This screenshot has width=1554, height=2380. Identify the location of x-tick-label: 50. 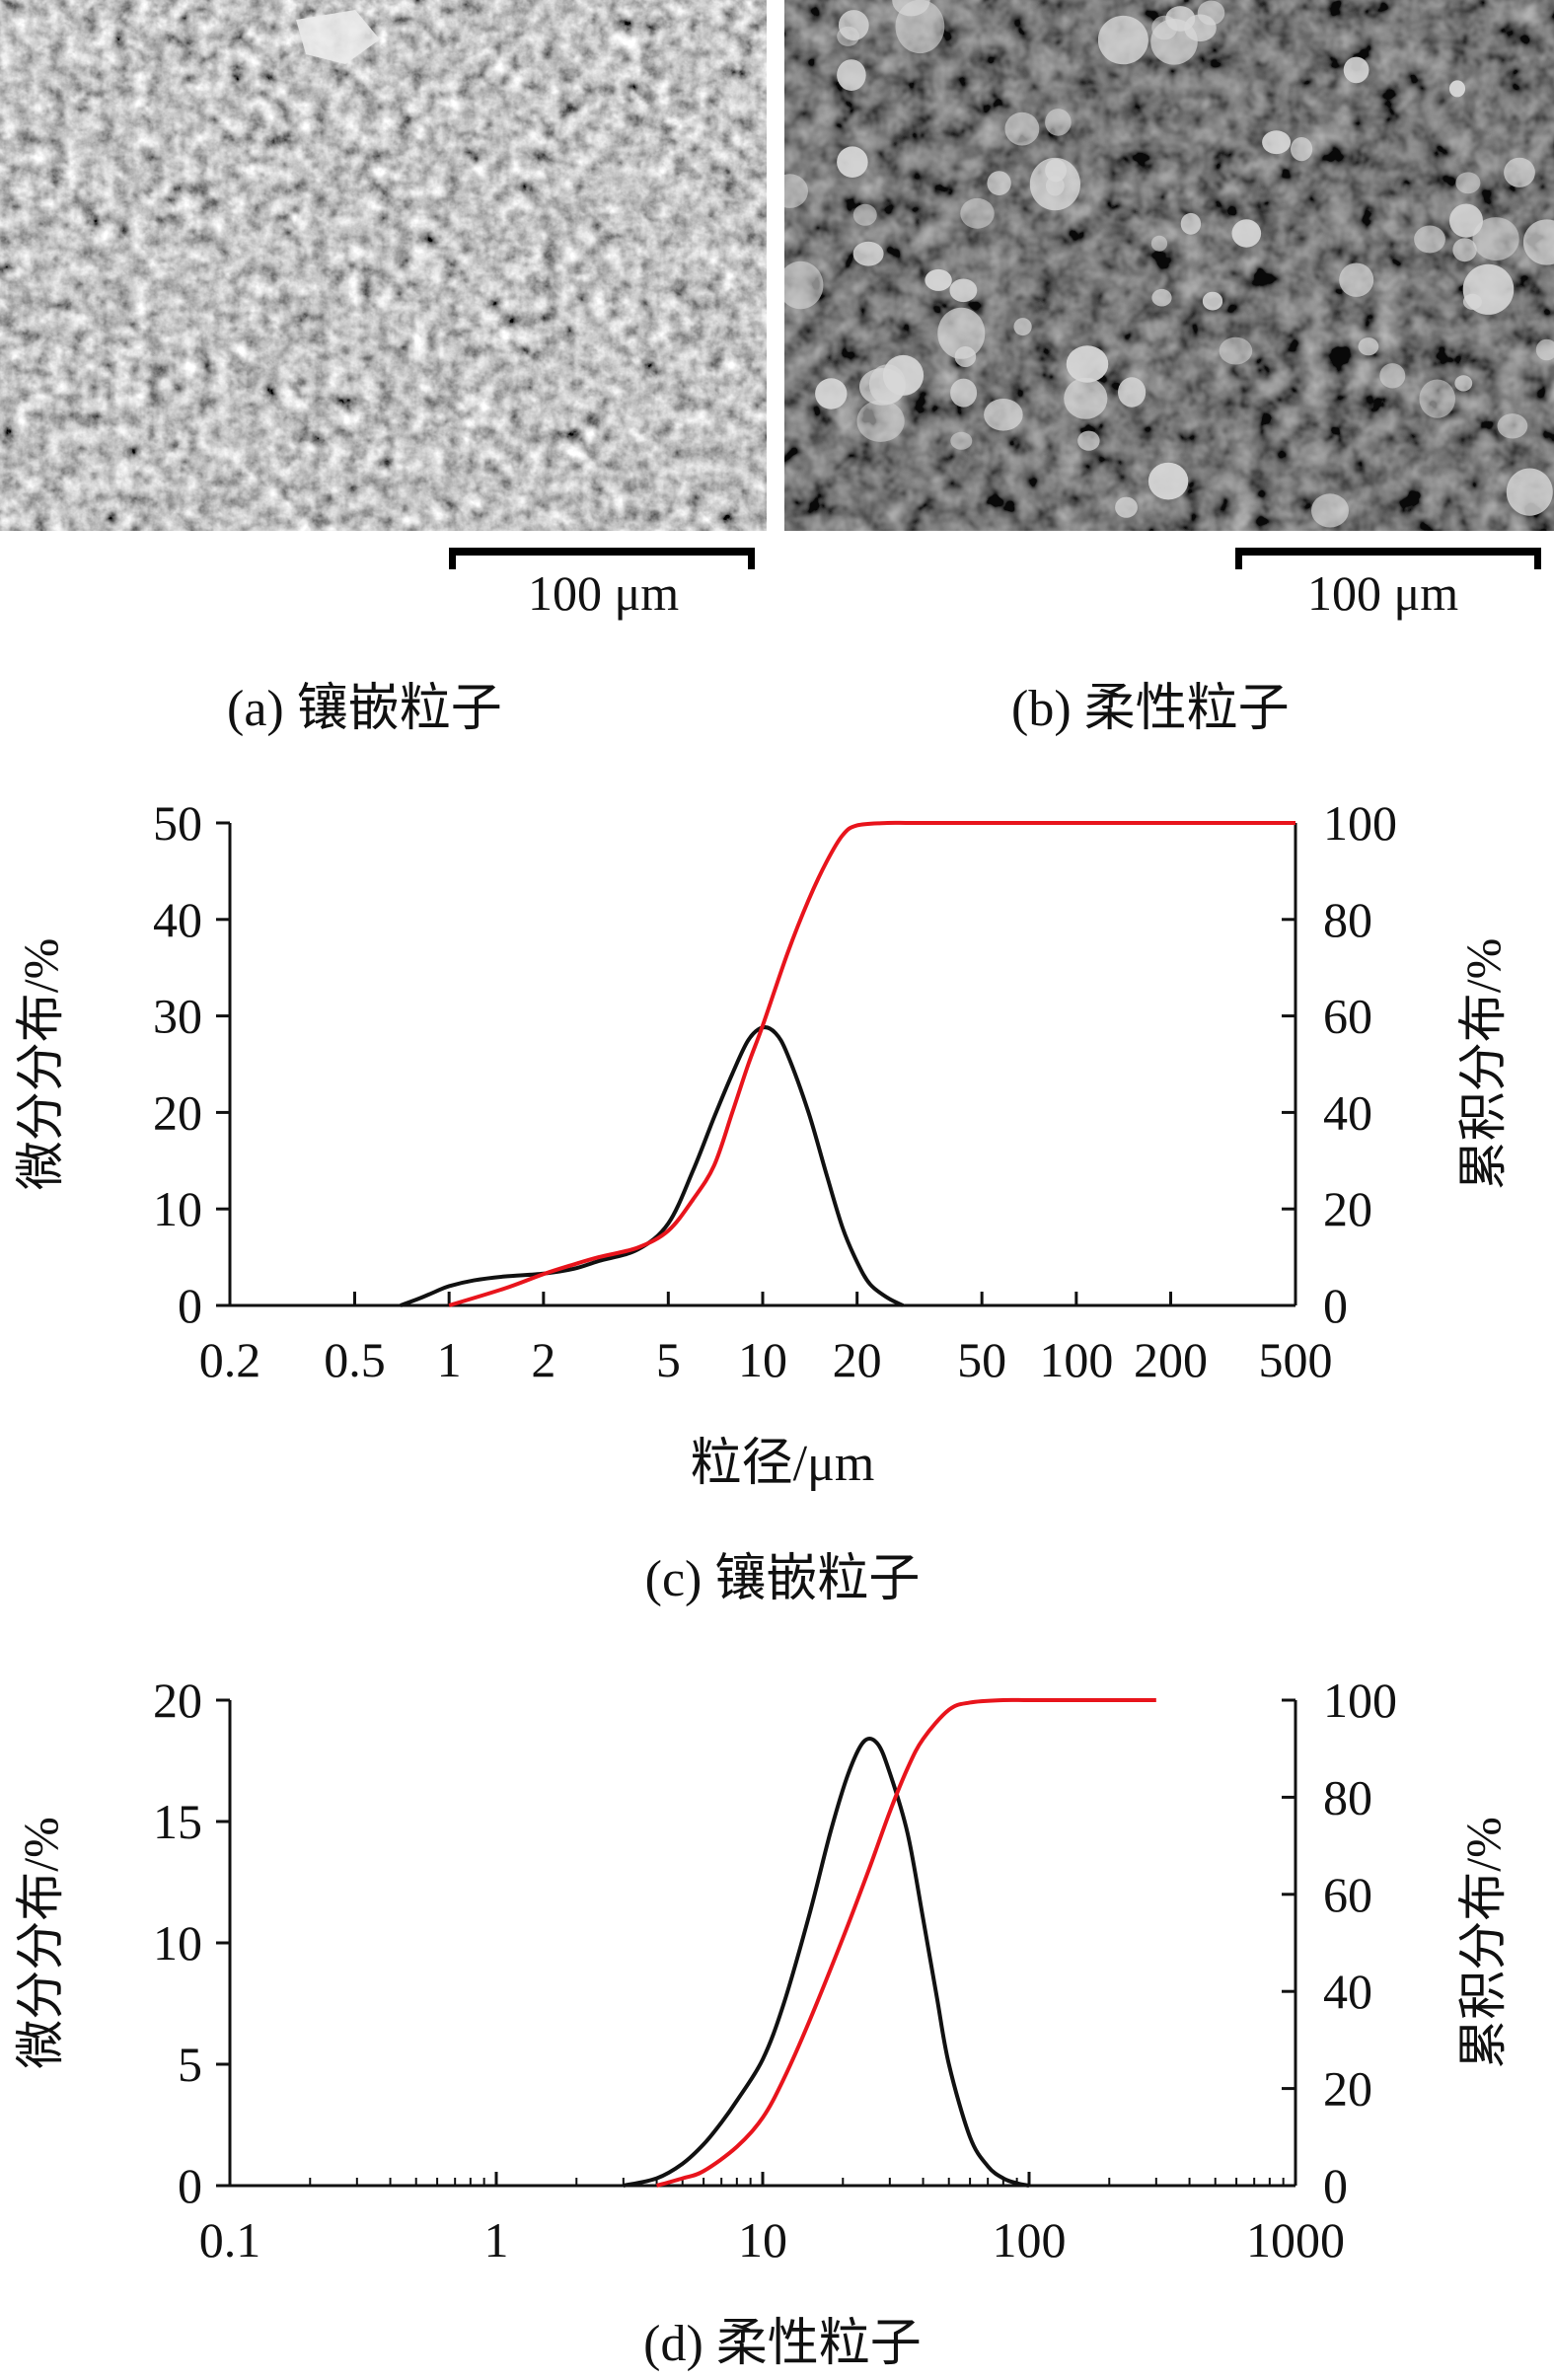
(981, 1359).